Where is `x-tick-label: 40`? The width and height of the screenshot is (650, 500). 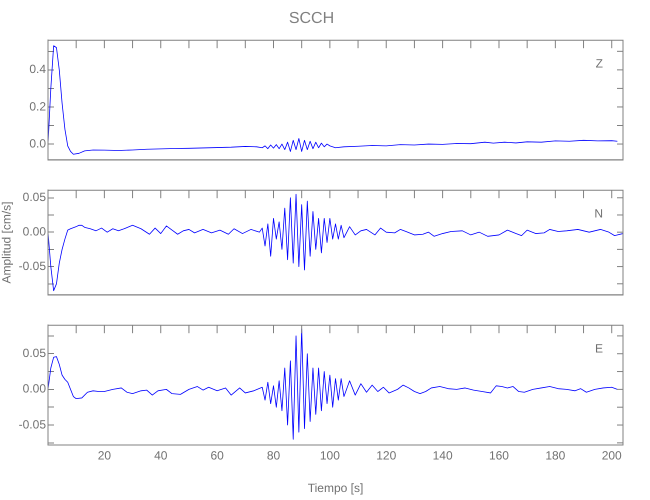 x-tick-label: 40 is located at coordinates (161, 455).